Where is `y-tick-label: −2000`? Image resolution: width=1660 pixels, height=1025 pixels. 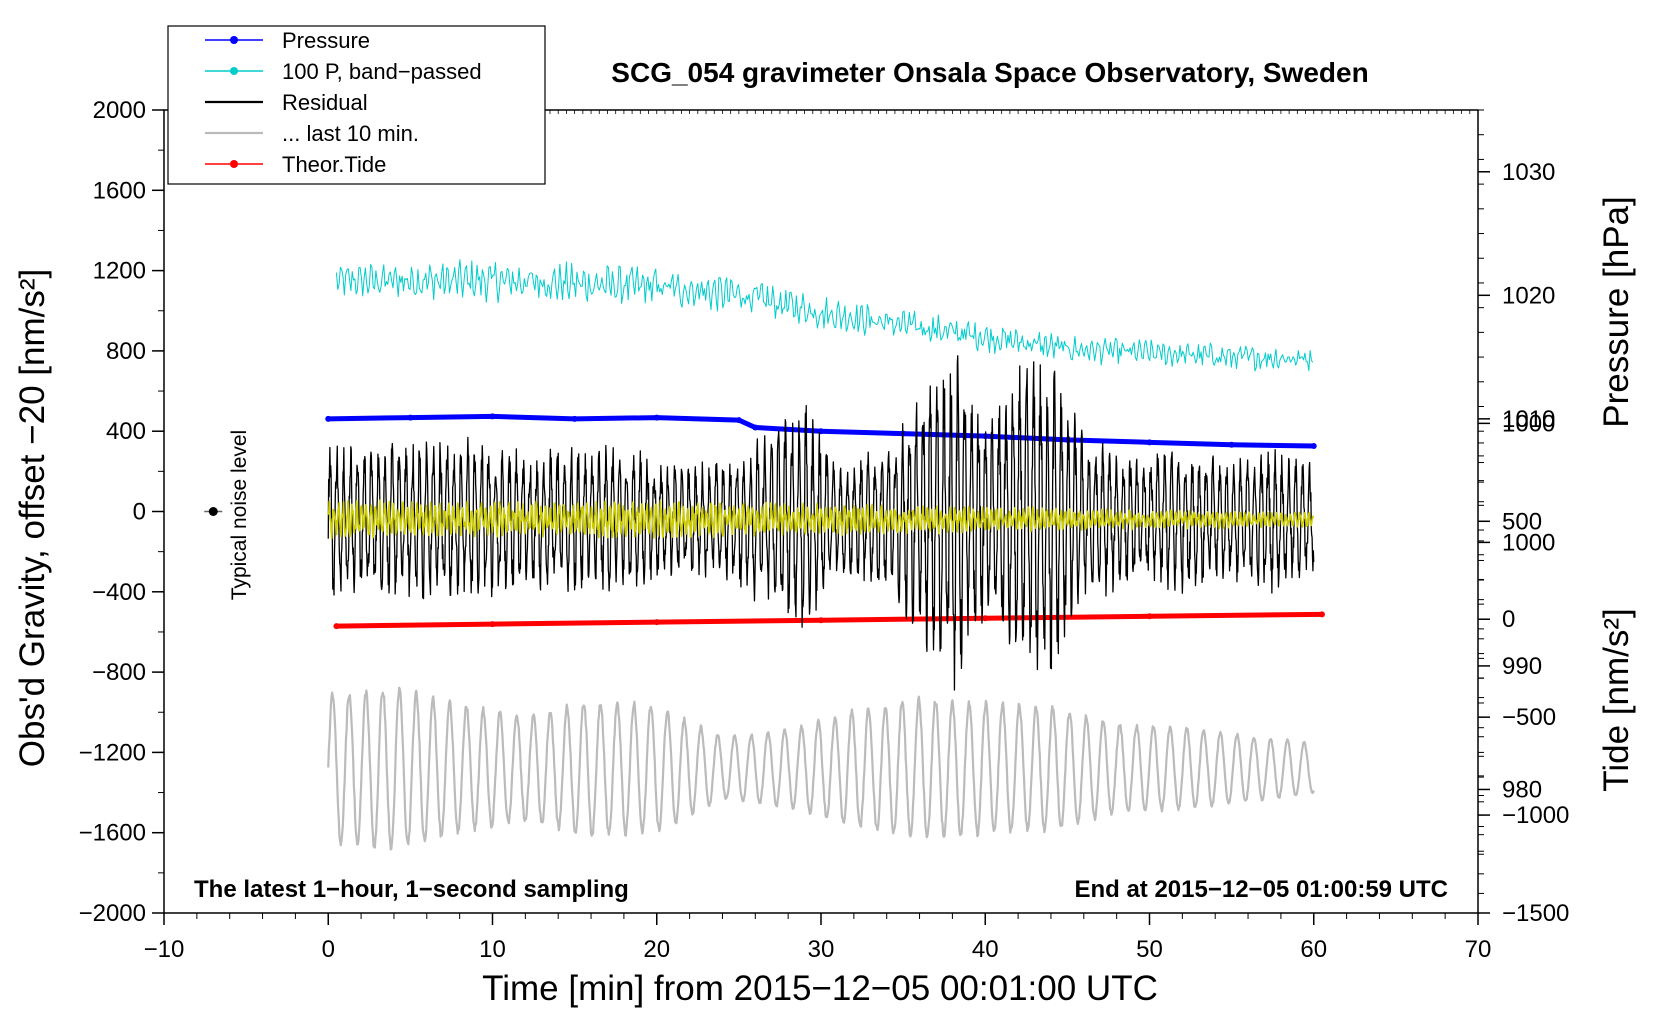 y-tick-label: −2000 is located at coordinates (112, 913).